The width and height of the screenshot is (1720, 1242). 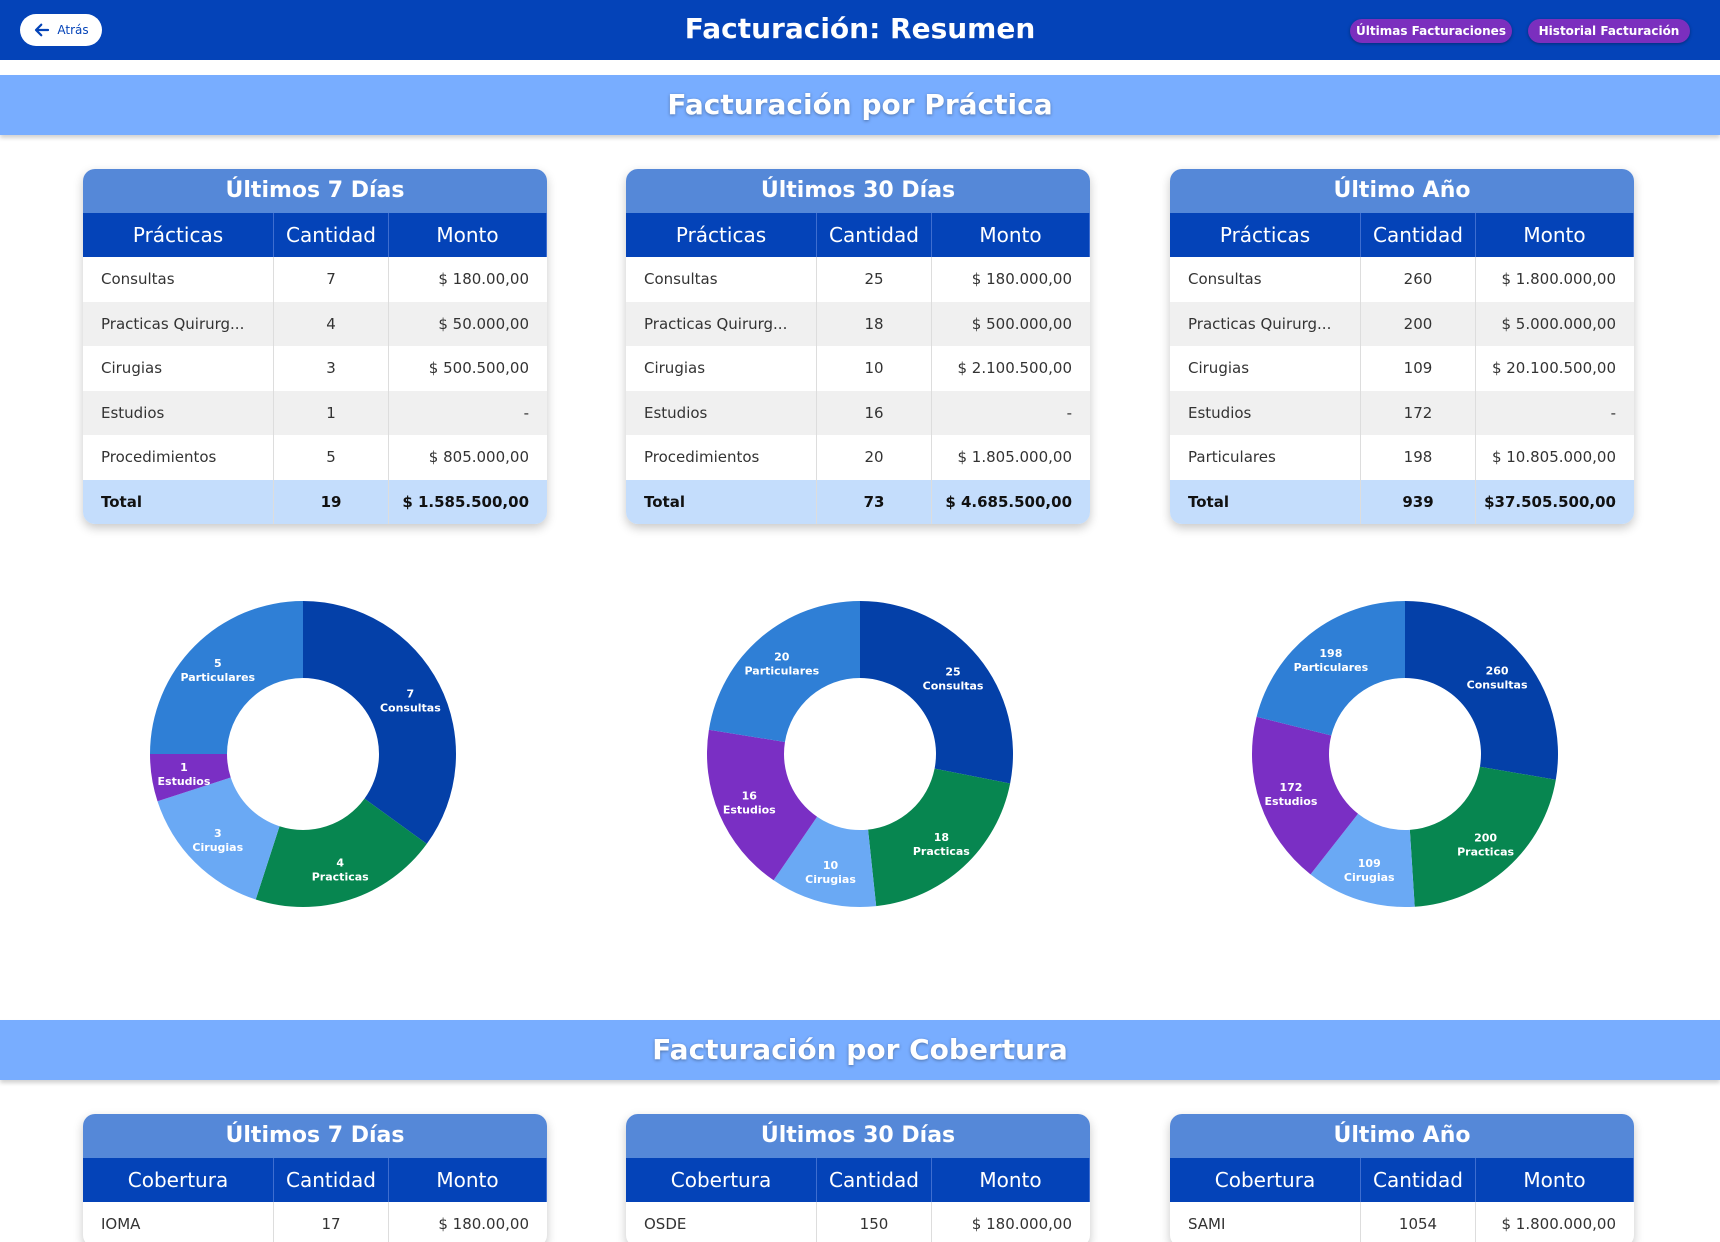 I want to click on table-cell: $ 2.100.500,00, so click(x=1014, y=368).